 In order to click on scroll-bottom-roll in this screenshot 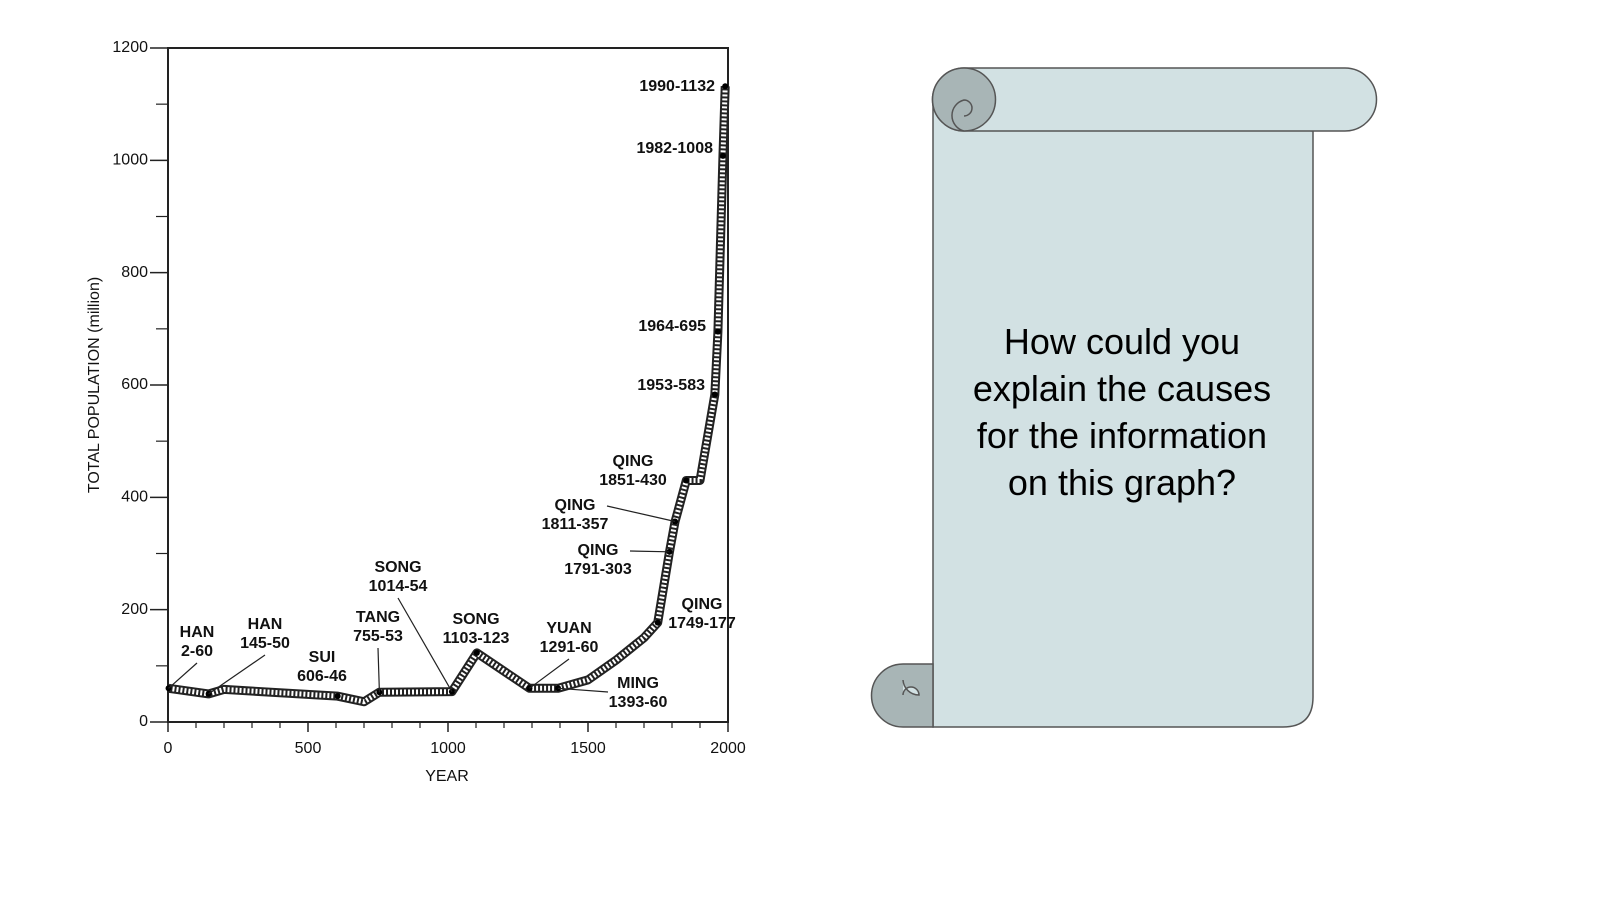, I will do `click(902, 695)`.